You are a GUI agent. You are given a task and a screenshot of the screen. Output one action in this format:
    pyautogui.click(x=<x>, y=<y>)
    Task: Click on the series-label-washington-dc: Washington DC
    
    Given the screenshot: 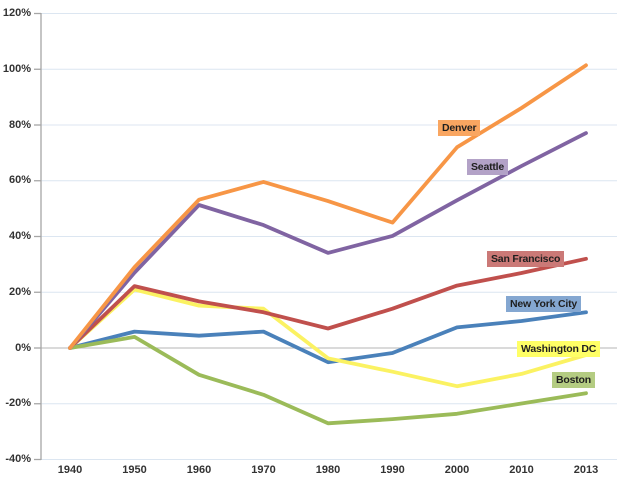 What is the action you would take?
    pyautogui.click(x=559, y=349)
    